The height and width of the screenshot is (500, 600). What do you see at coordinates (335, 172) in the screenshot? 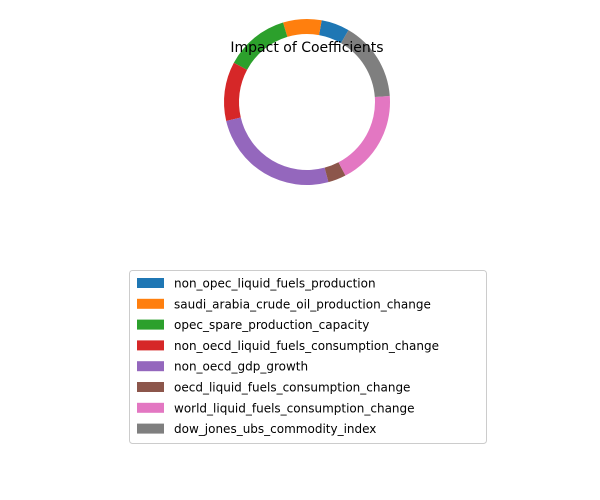
I see `slice-oecd-liquid-fuels-consumption-change` at bounding box center [335, 172].